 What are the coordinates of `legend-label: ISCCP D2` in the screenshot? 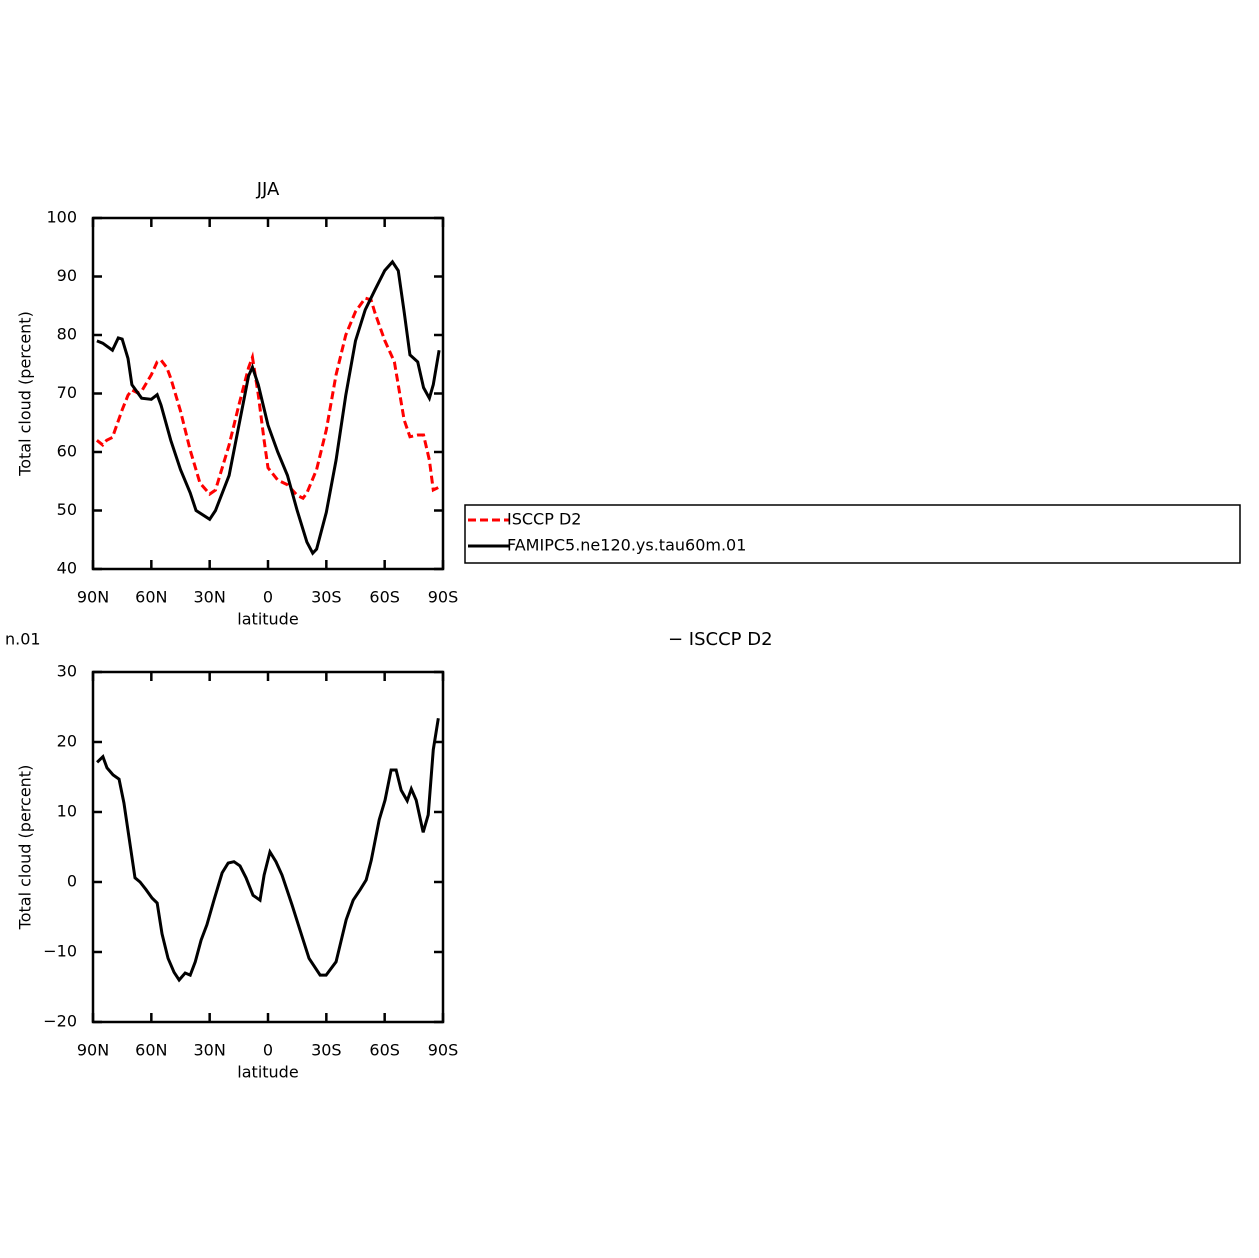 It's located at (544, 519).